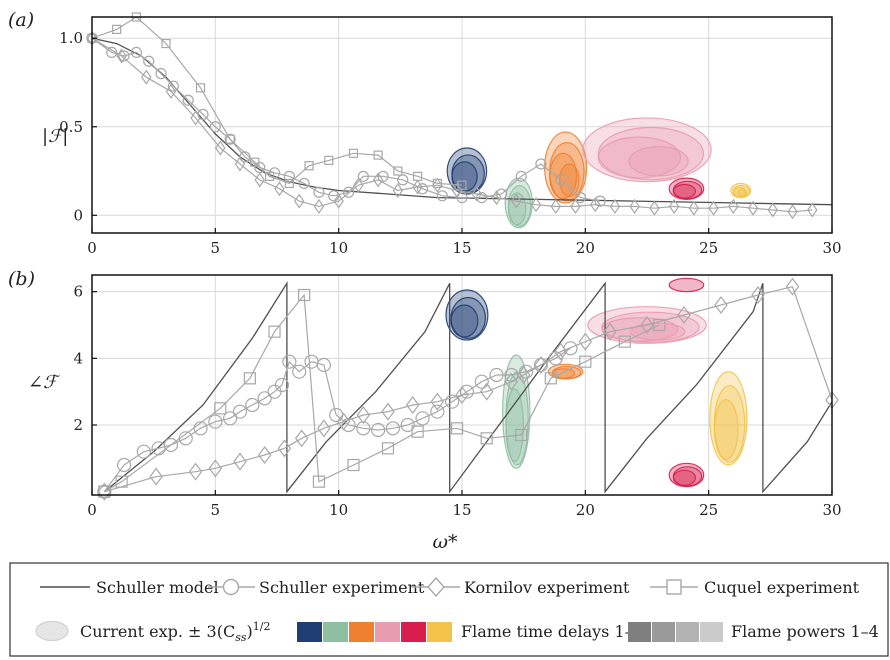 This screenshot has width=890, height=660. What do you see at coordinates (346, 119) in the screenshot?
I see `panel-a-schuller-experiment-line` at bounding box center [346, 119].